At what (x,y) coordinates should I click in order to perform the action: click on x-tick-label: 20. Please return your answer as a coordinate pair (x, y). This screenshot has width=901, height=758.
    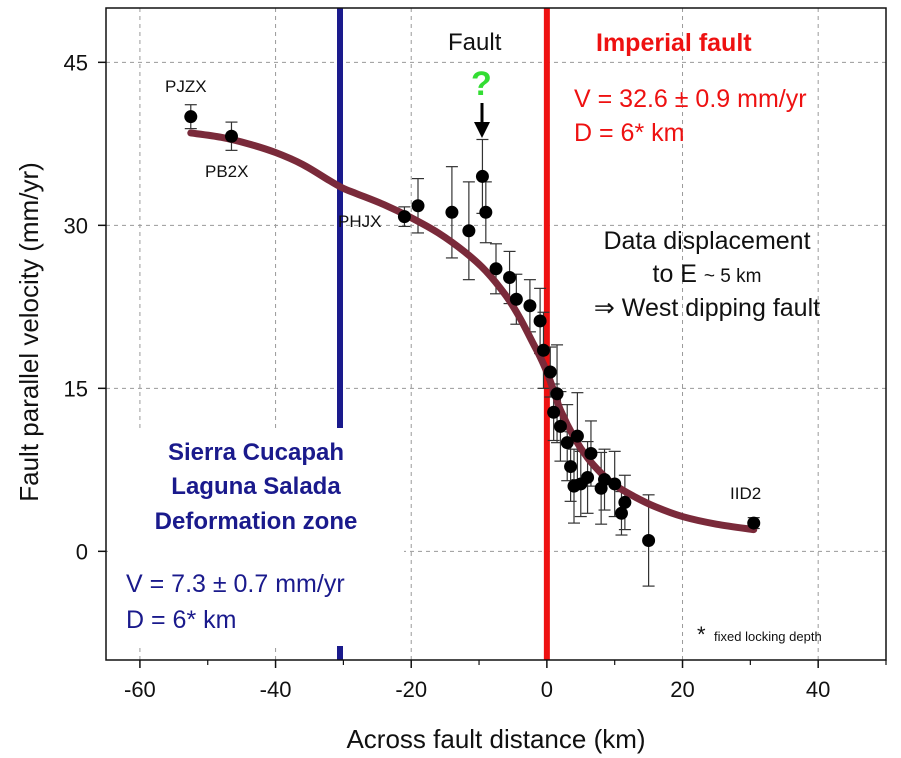
    Looking at the image, I should click on (682, 689).